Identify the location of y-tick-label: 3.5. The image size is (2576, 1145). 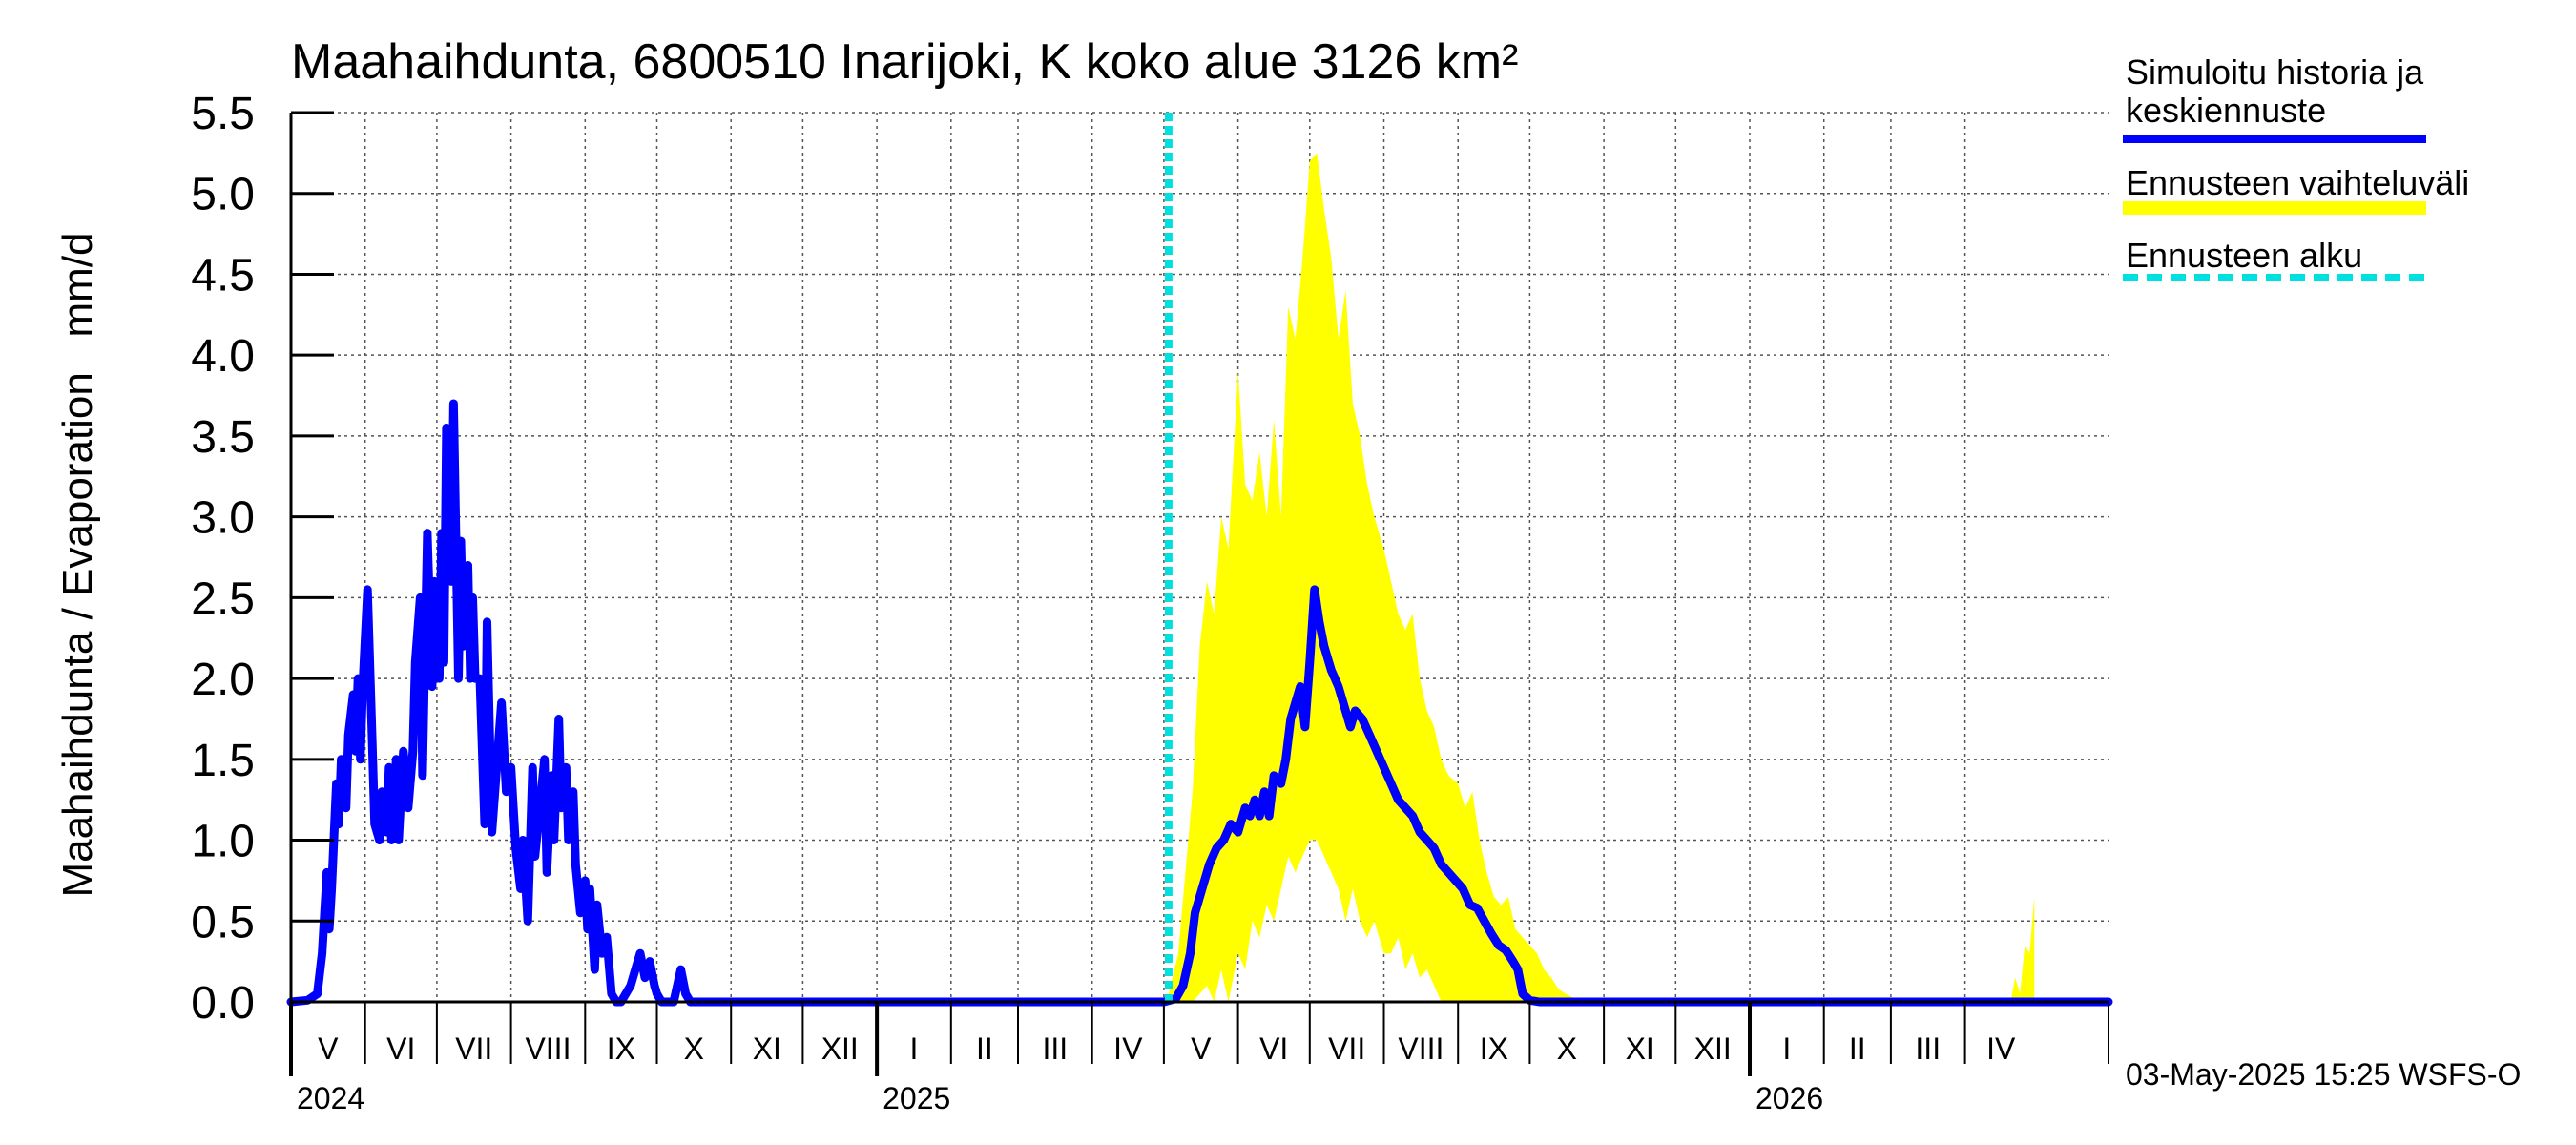
(223, 437).